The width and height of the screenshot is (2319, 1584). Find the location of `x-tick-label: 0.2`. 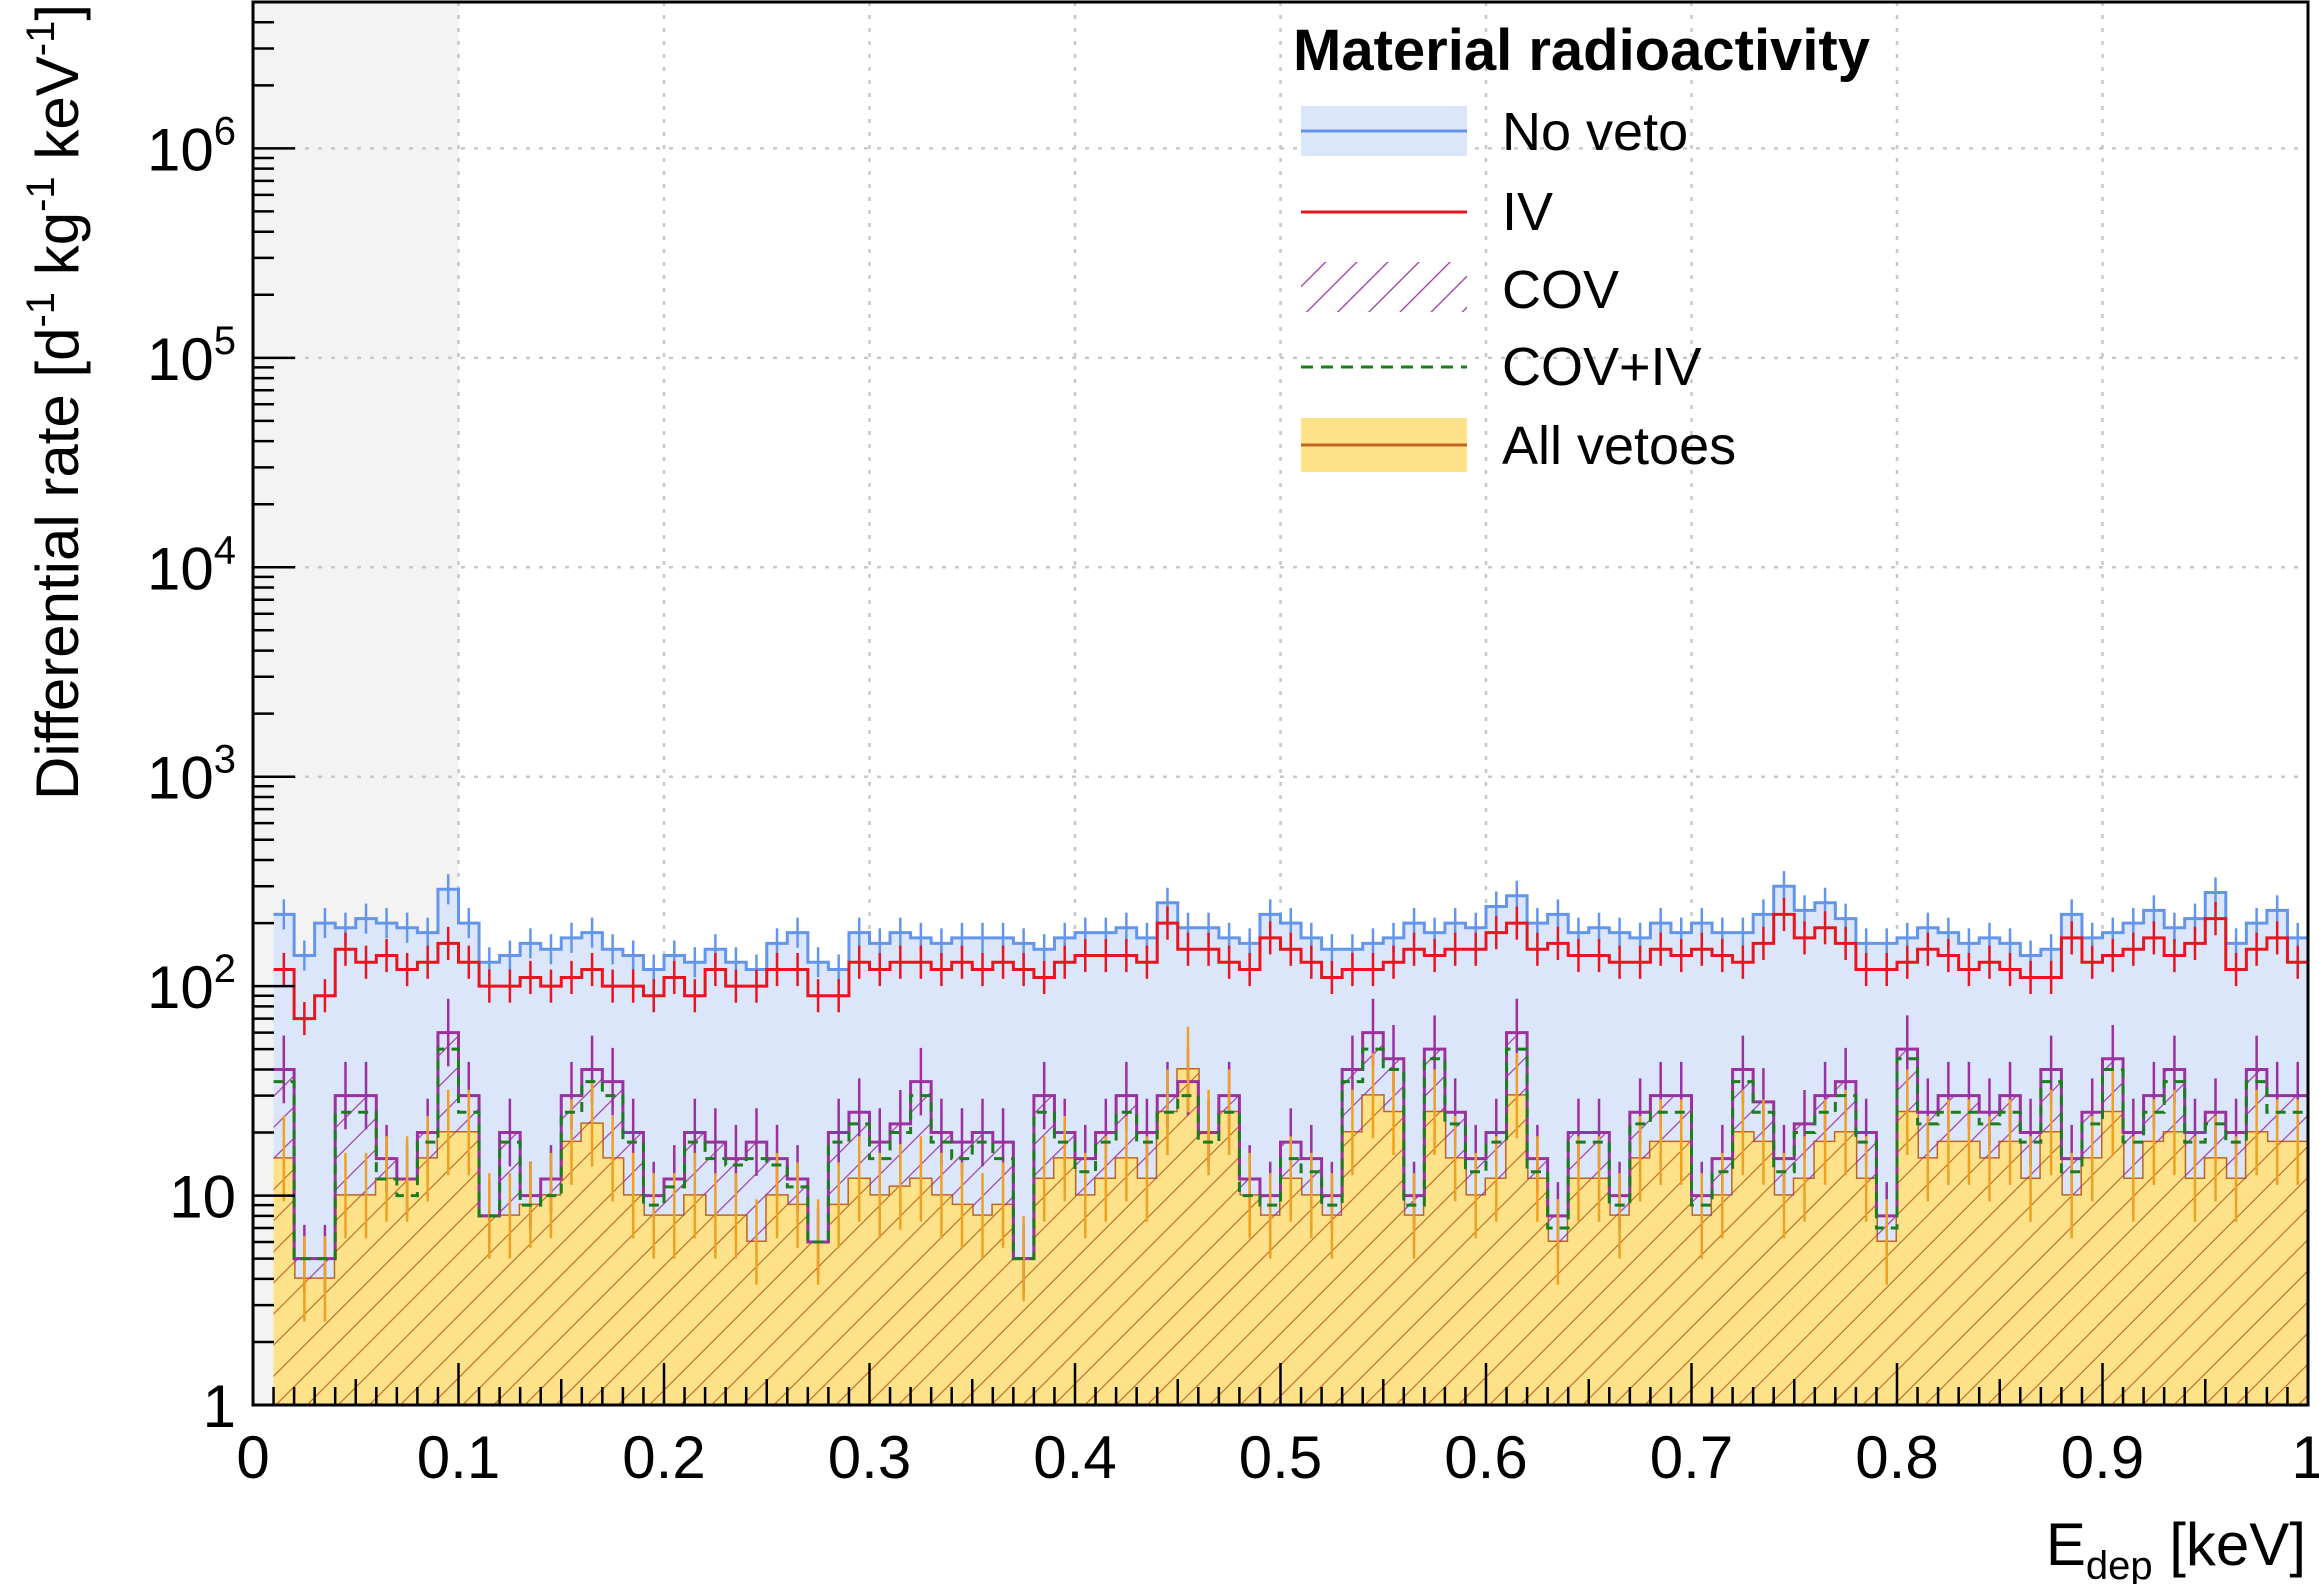

x-tick-label: 0.2 is located at coordinates (663, 1457).